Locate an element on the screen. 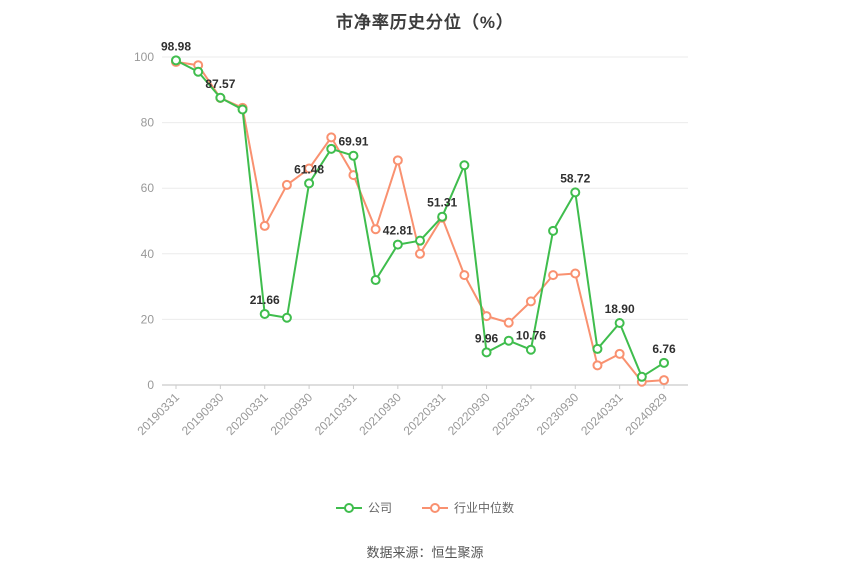 The image size is (850, 575). point-value-label: 51.31 is located at coordinates (442, 203).